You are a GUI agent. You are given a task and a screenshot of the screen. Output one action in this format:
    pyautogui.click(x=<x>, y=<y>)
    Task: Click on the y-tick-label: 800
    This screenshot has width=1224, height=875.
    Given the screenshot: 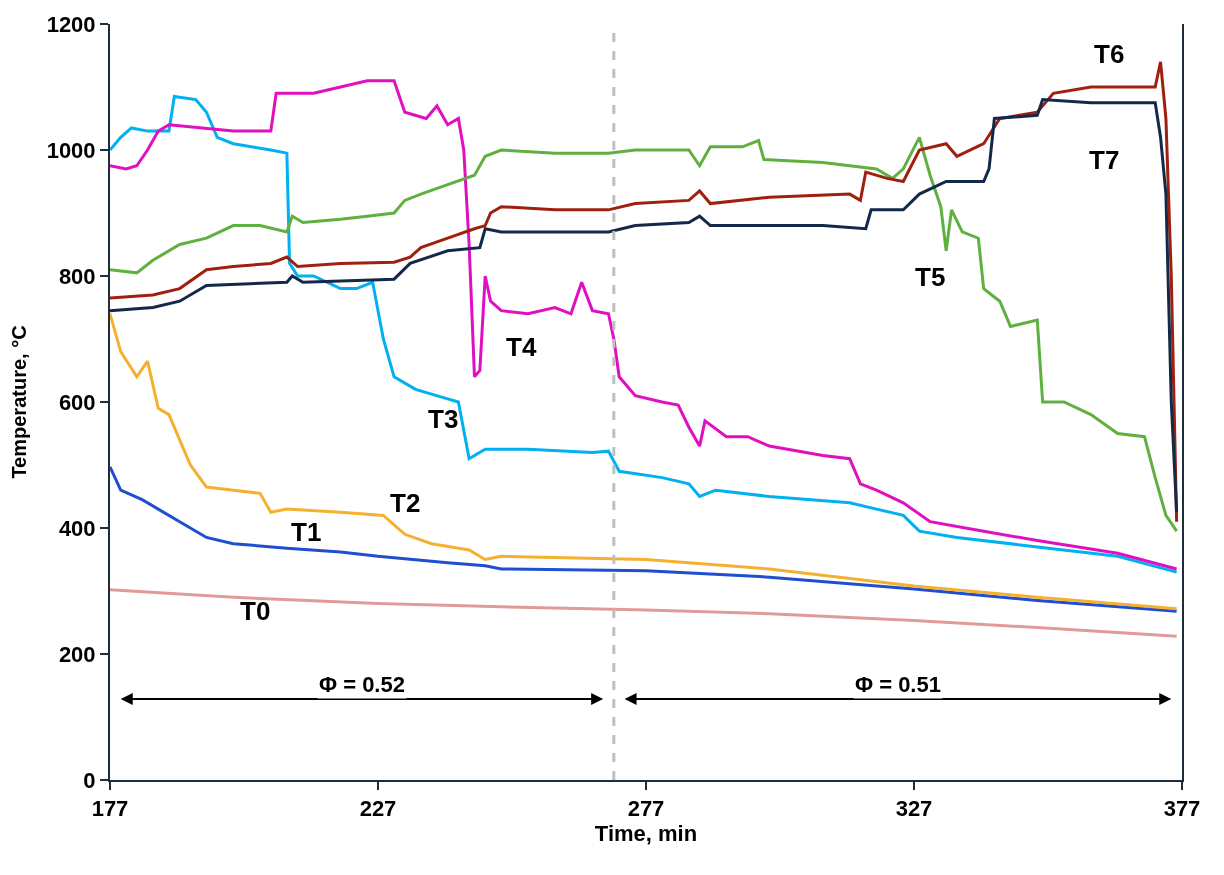 What is the action you would take?
    pyautogui.click(x=77, y=276)
    